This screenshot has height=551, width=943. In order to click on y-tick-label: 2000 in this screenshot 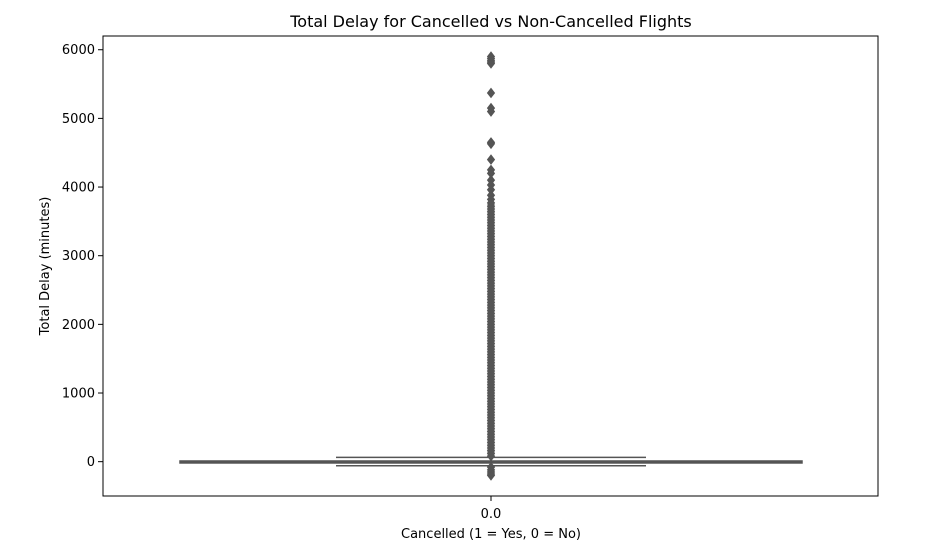, I will do `click(78, 325)`.